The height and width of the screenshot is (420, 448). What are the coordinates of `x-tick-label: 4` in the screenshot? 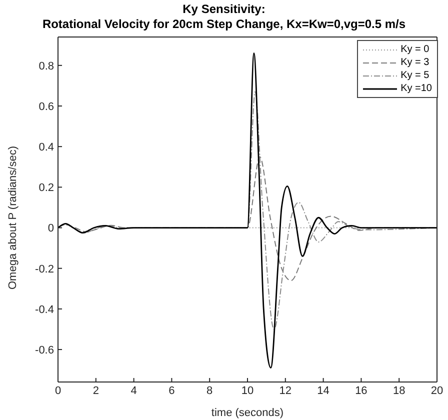 It's located at (133, 390).